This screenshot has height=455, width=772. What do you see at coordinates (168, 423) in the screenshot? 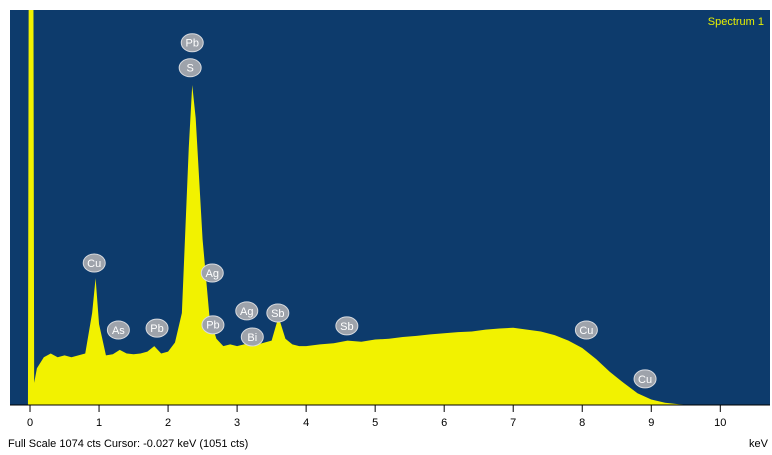
I see `x-tick-label: 2` at bounding box center [168, 423].